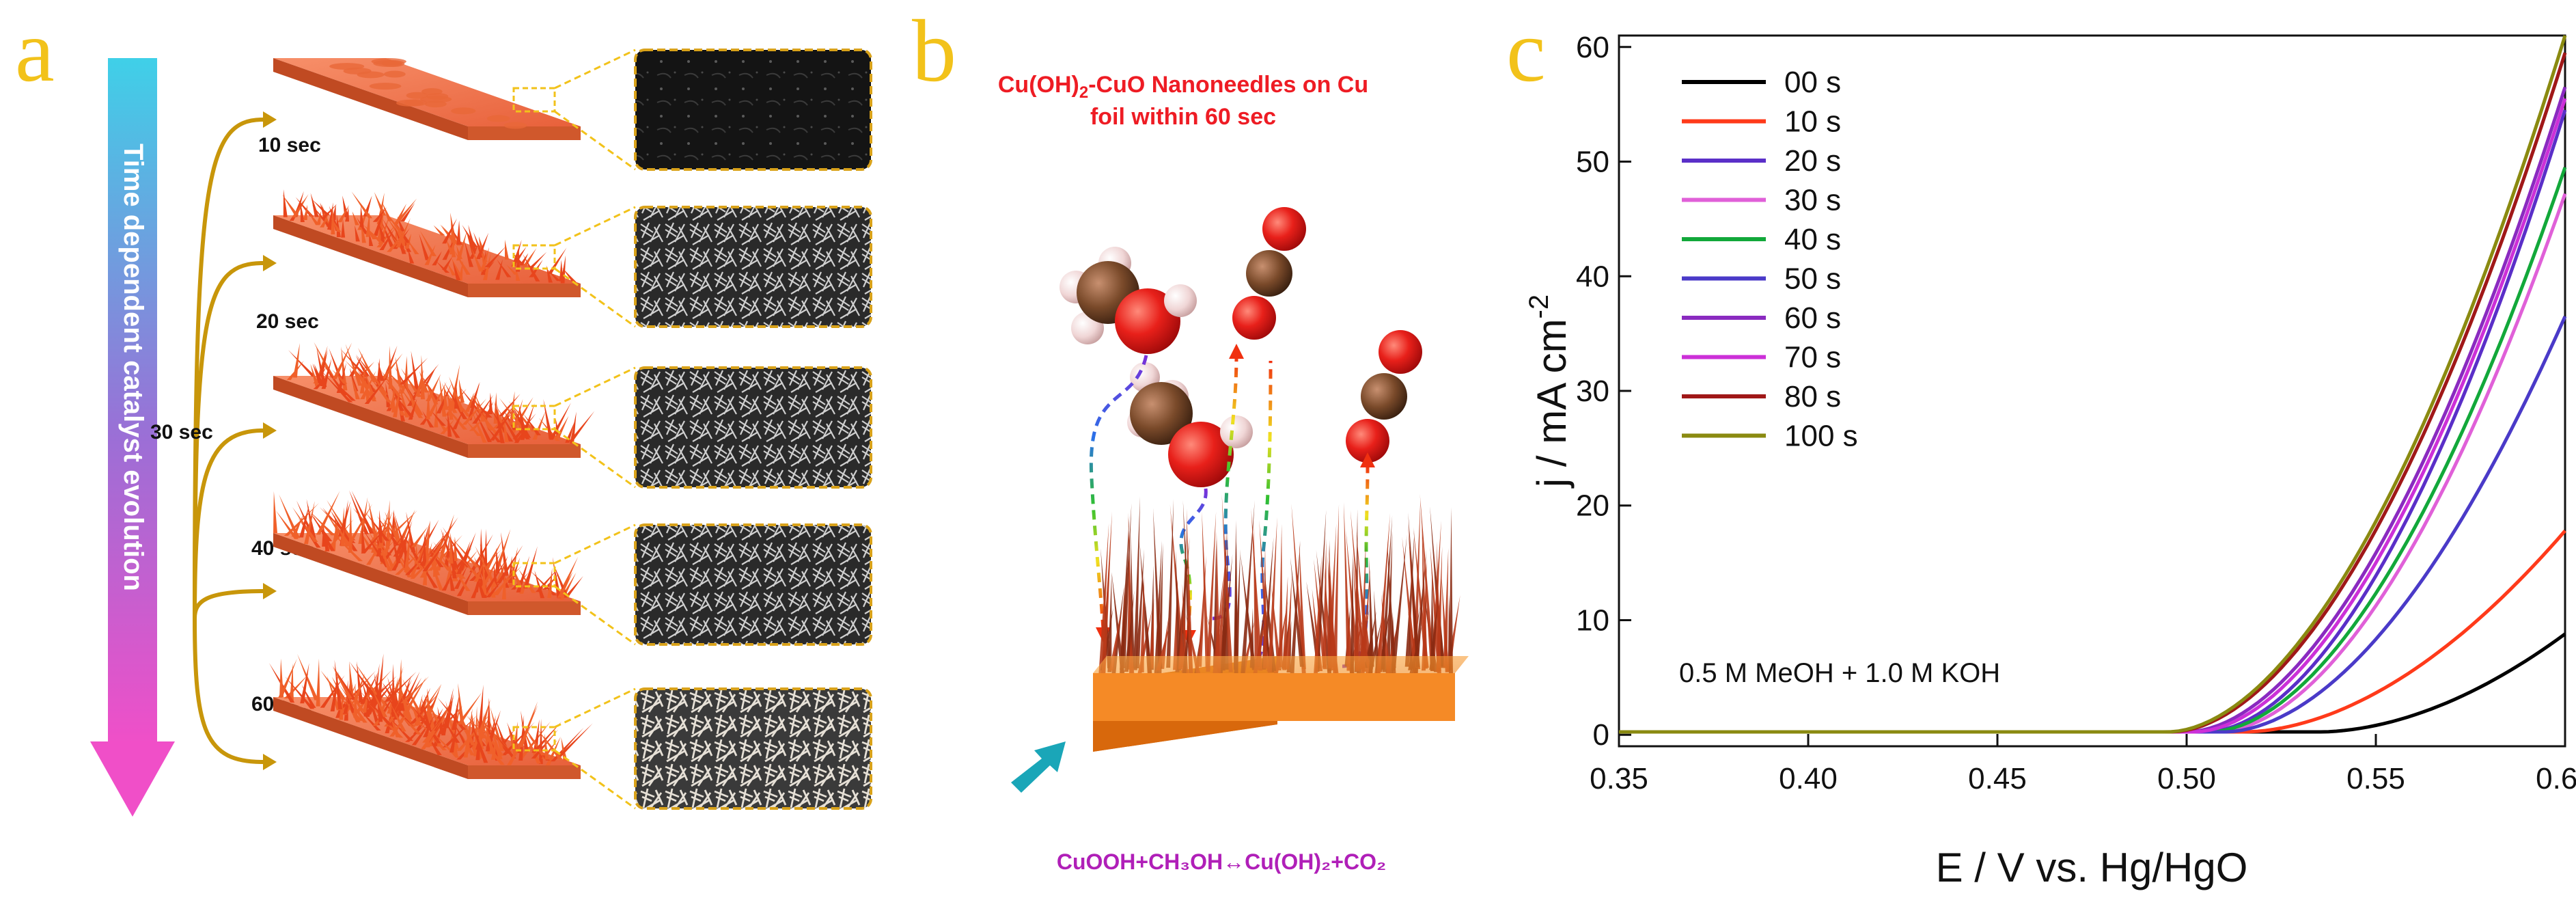  What do you see at coordinates (228, 441) in the screenshot?
I see `branch-arrows` at bounding box center [228, 441].